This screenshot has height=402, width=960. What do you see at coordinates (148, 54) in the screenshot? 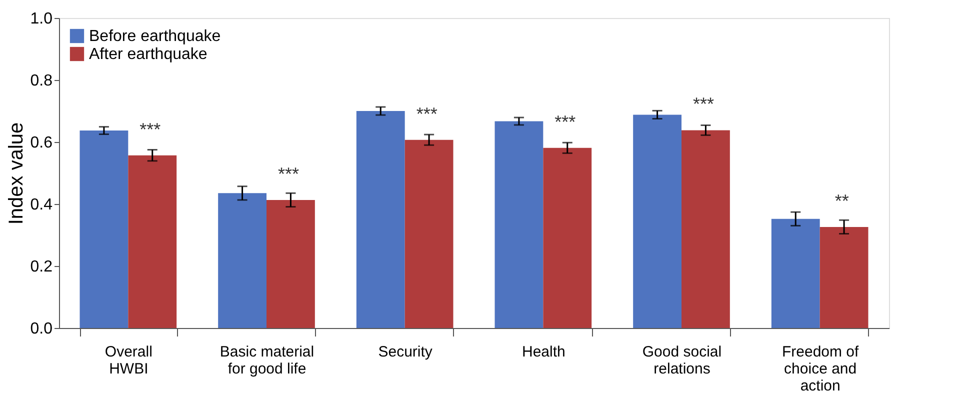
I see `legend-label: After earthquake` at bounding box center [148, 54].